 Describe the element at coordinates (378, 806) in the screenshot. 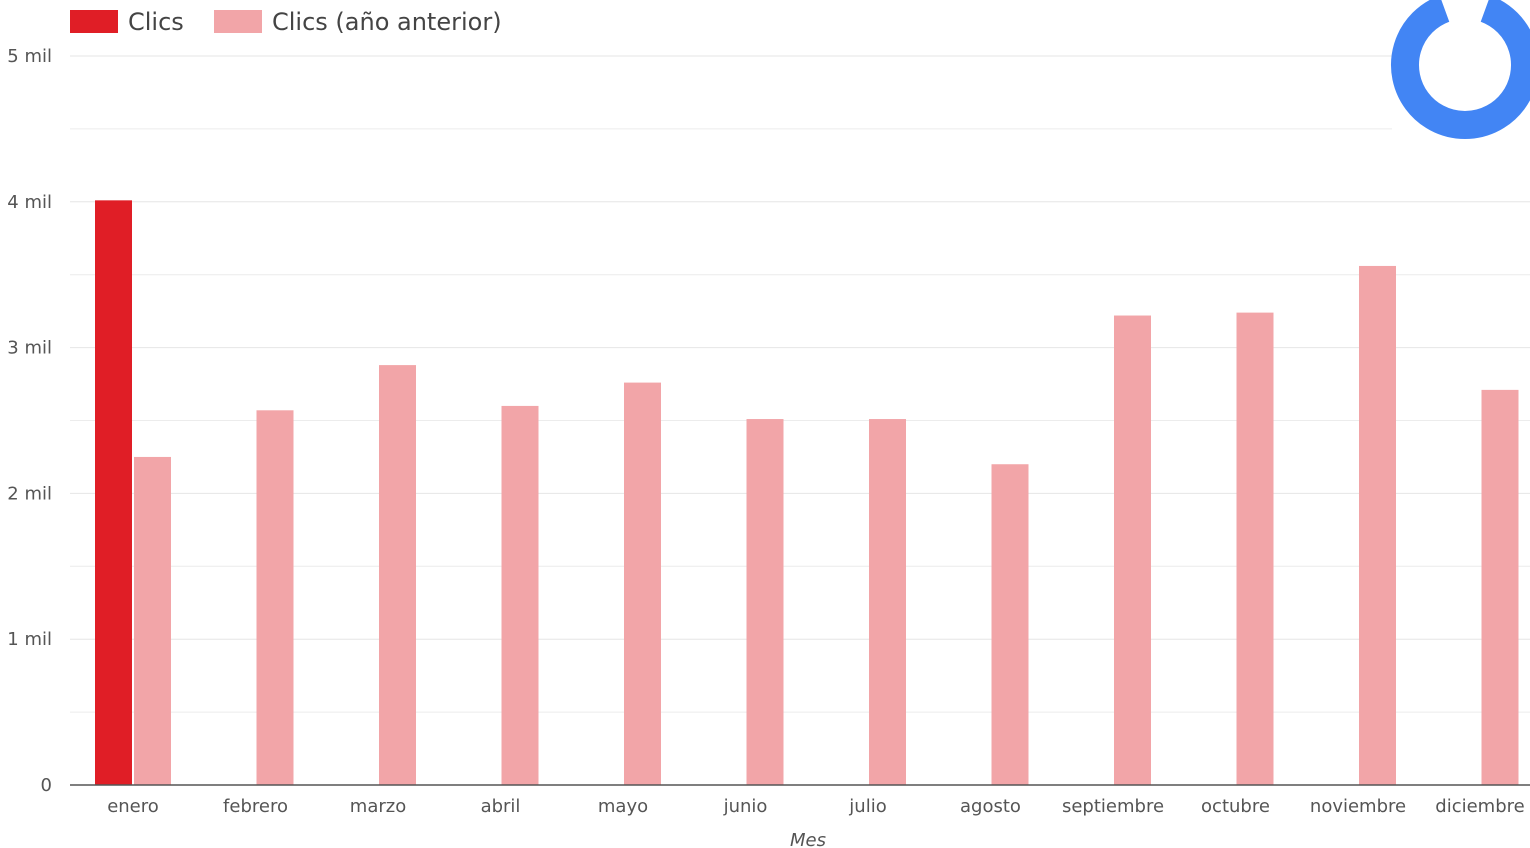

I see `x-tick-label: marzo` at that location.